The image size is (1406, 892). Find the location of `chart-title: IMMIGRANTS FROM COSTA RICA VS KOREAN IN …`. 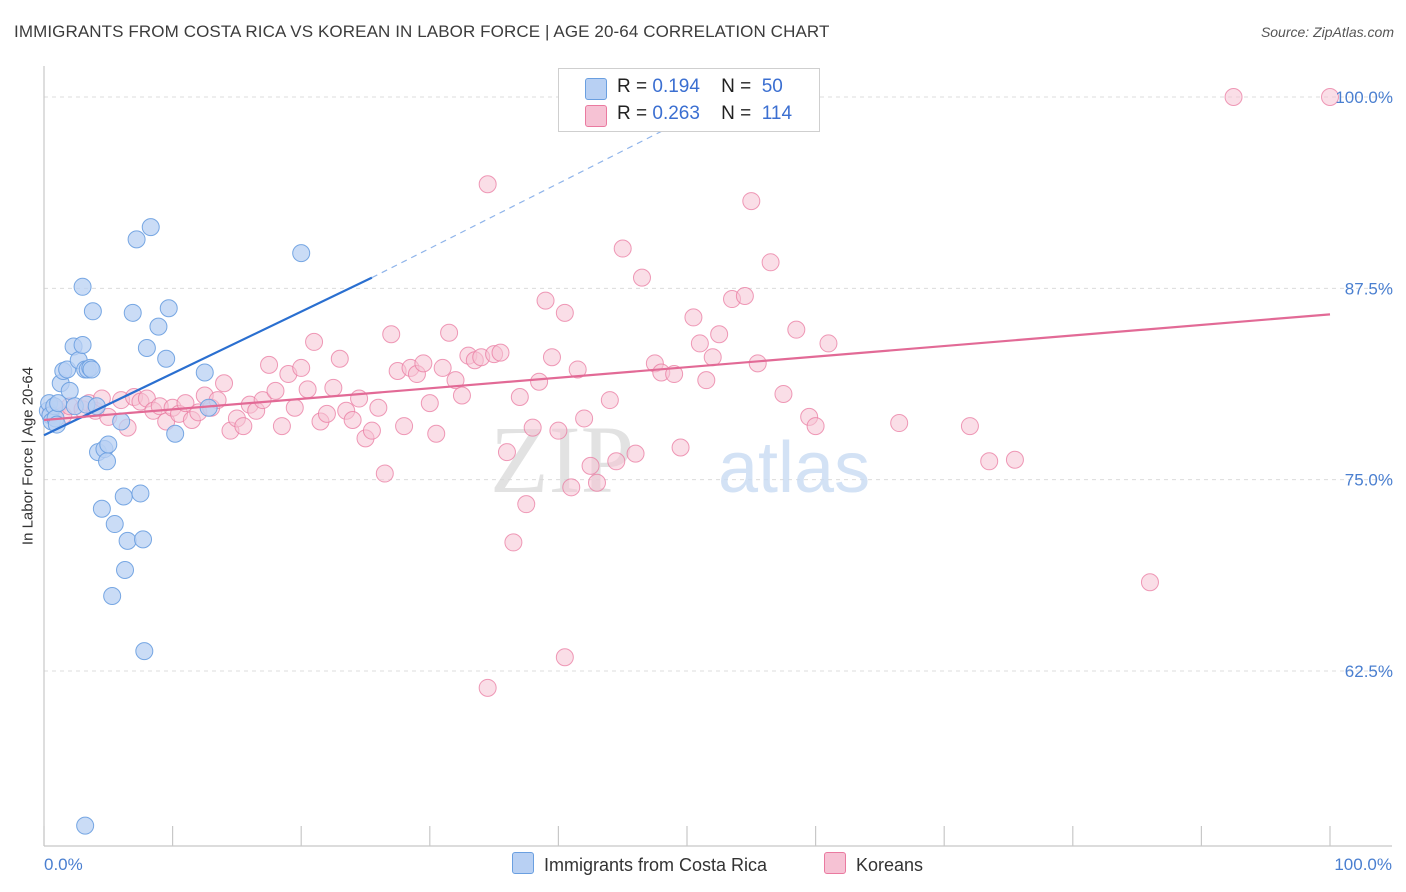

chart-title: IMMIGRANTS FROM COSTA RICA VS KOREAN IN … is located at coordinates (422, 31).